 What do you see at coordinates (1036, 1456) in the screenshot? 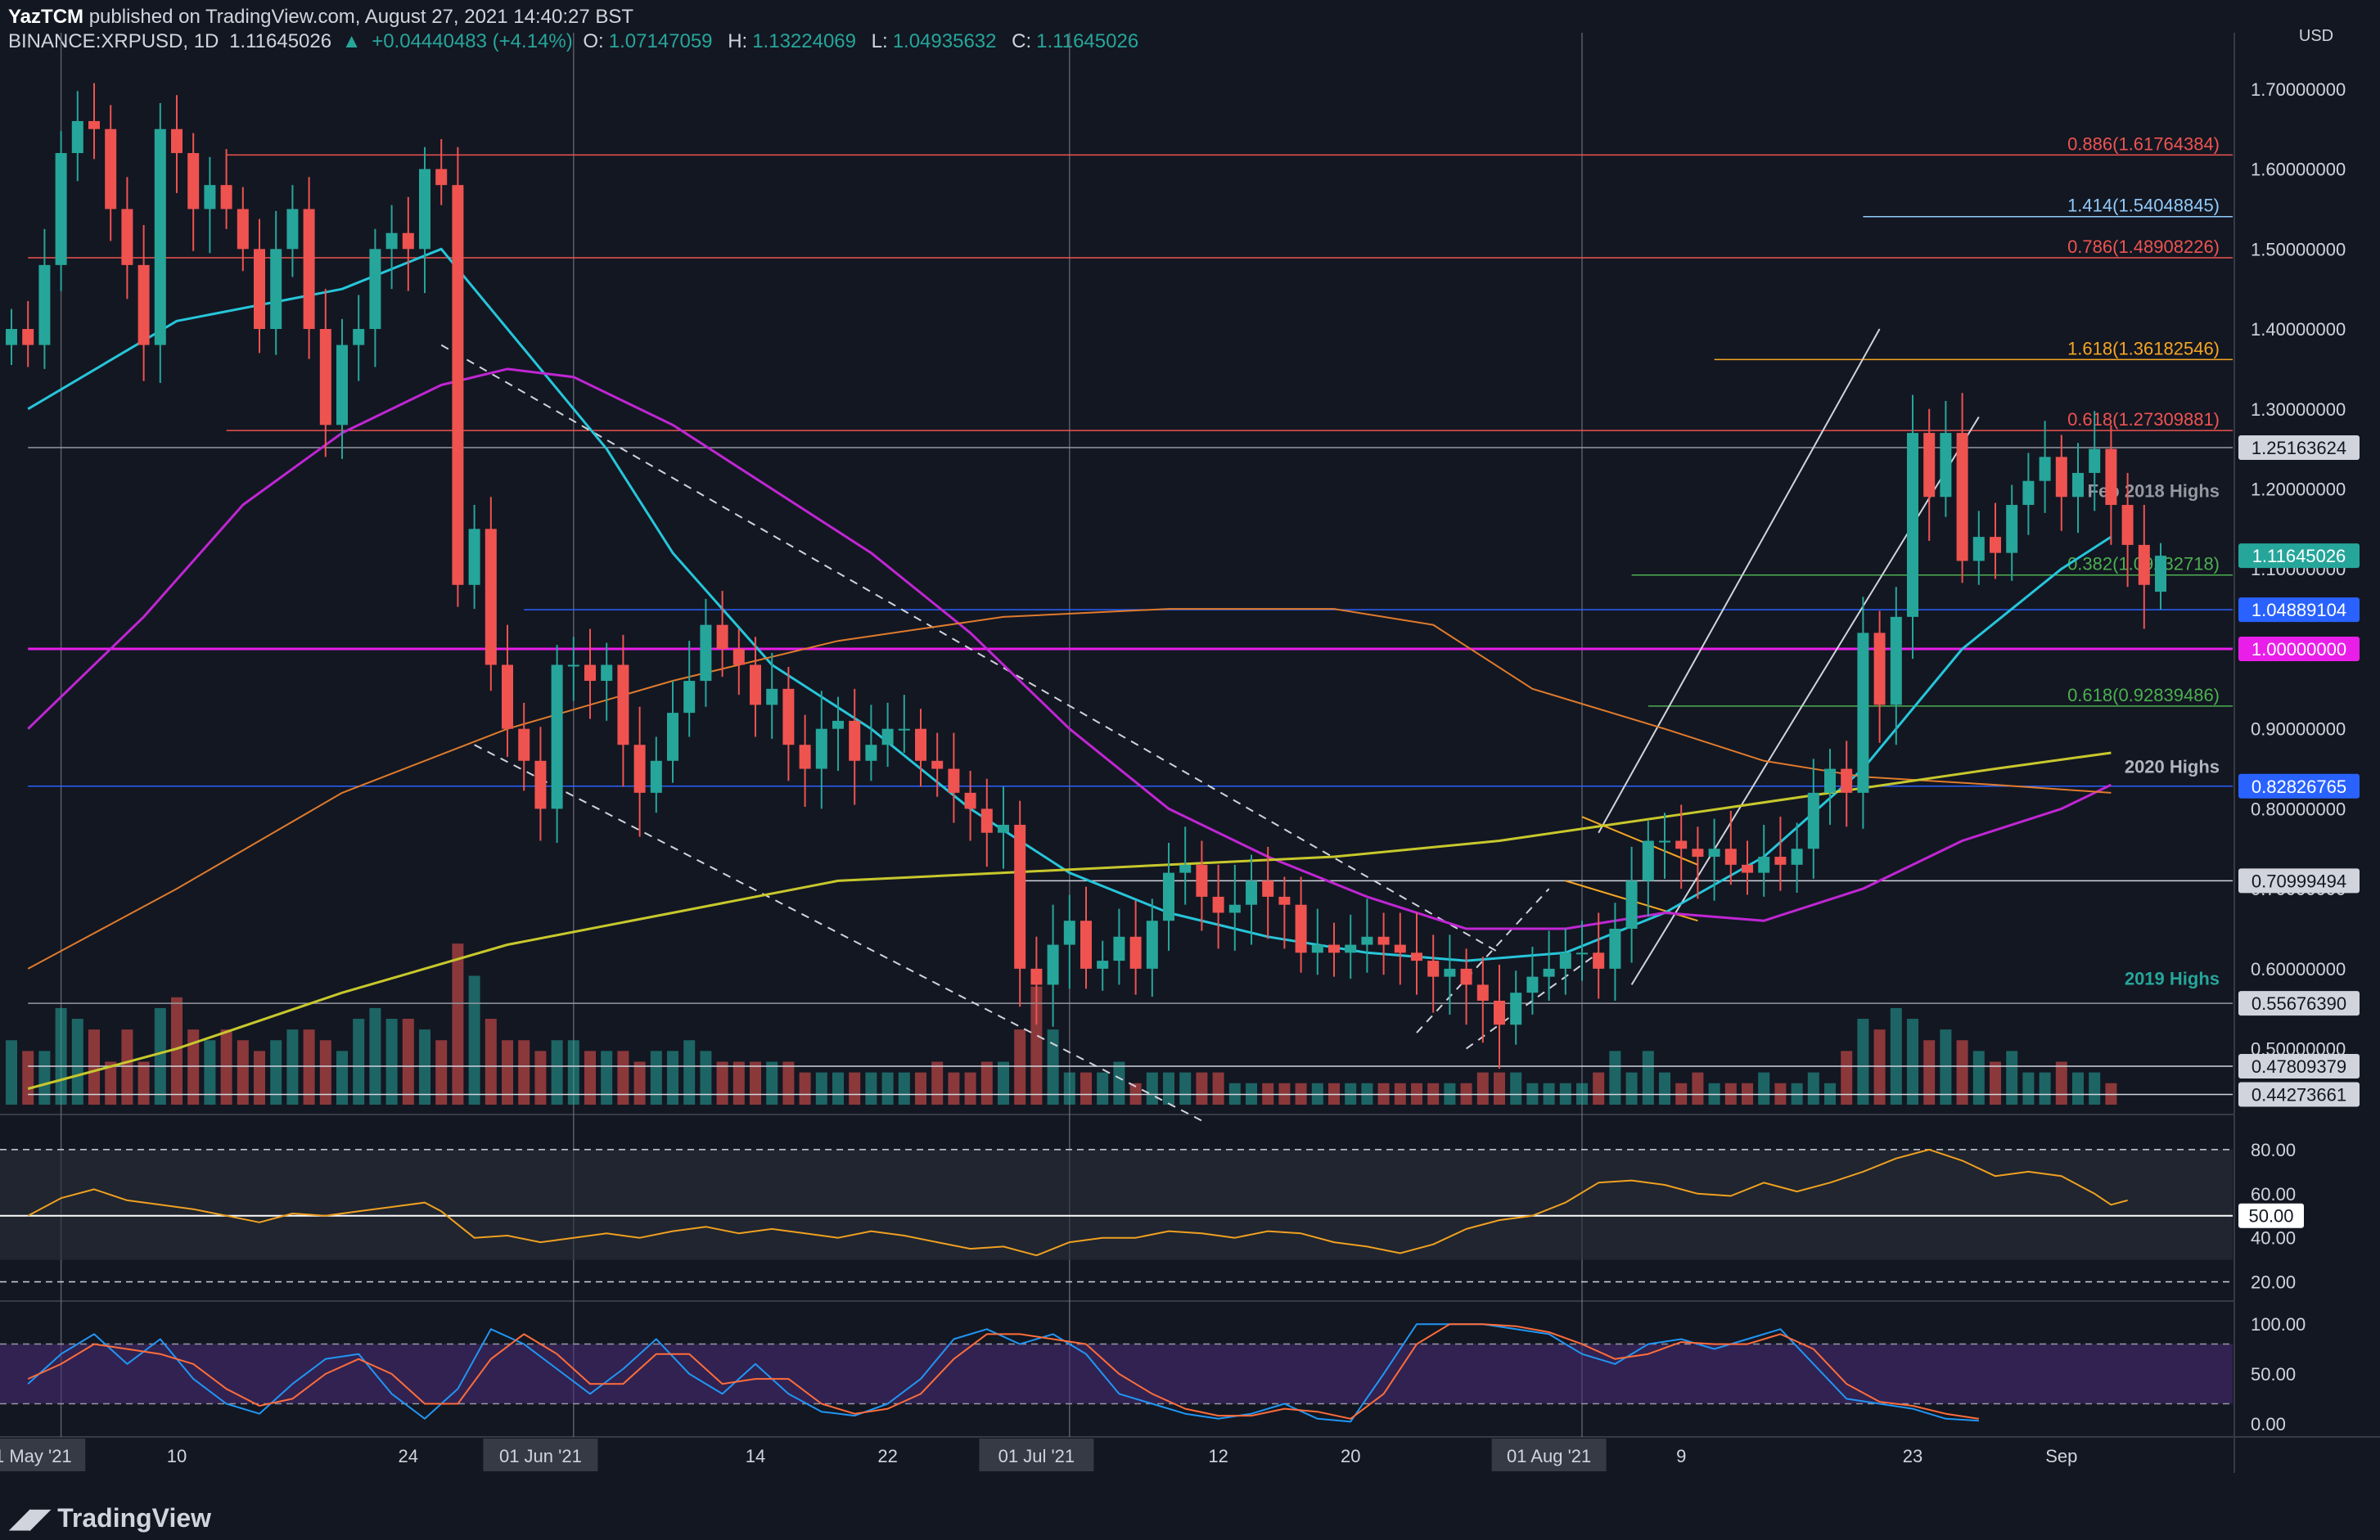
I see `date-label: 01 Jul '21` at bounding box center [1036, 1456].